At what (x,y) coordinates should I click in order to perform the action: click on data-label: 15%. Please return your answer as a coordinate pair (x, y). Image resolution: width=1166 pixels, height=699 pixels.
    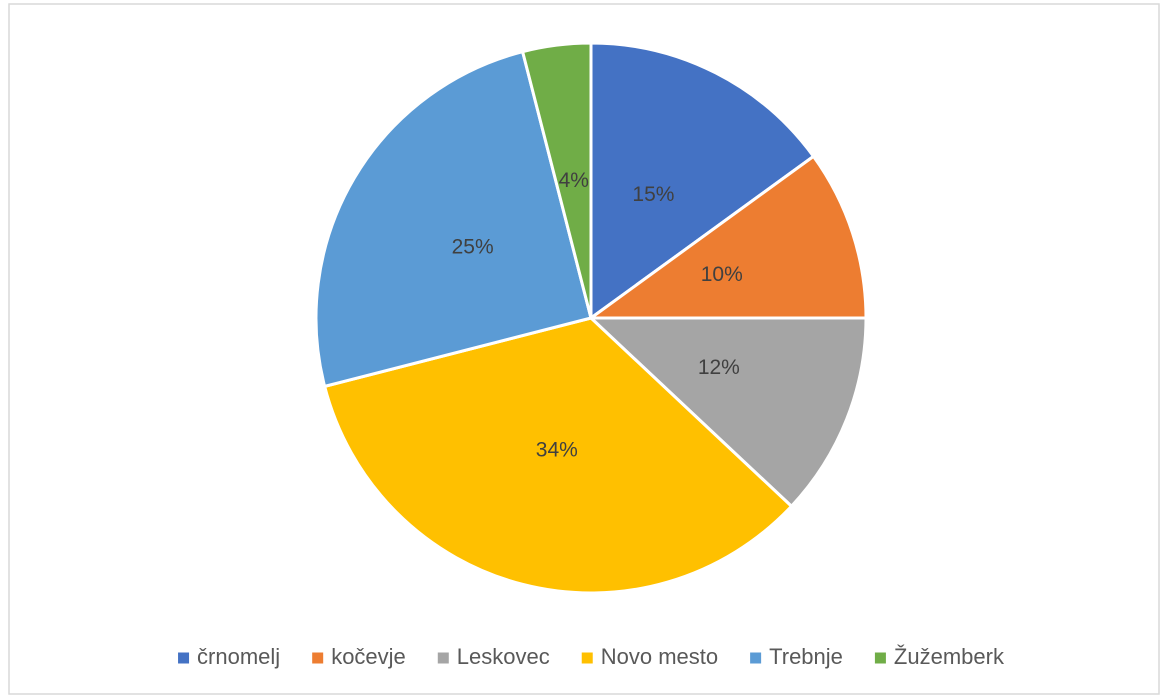
    Looking at the image, I should click on (653, 194).